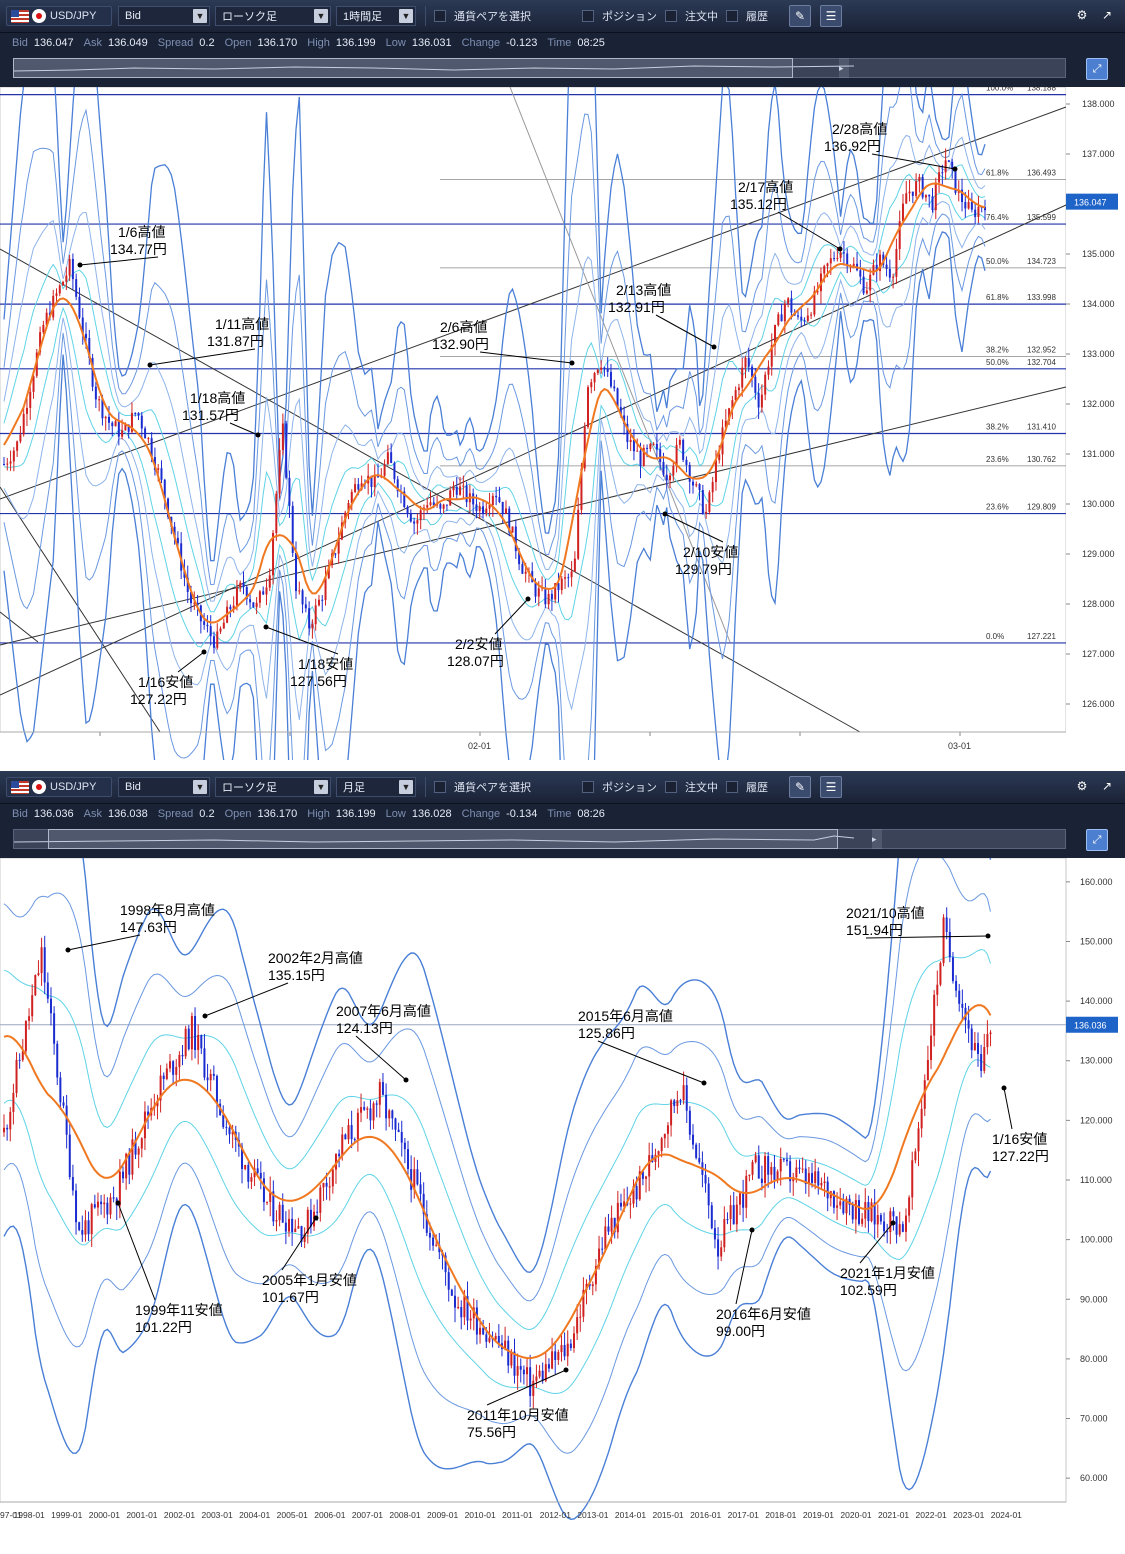  I want to click on spread-value: 0.2, so click(207, 813).